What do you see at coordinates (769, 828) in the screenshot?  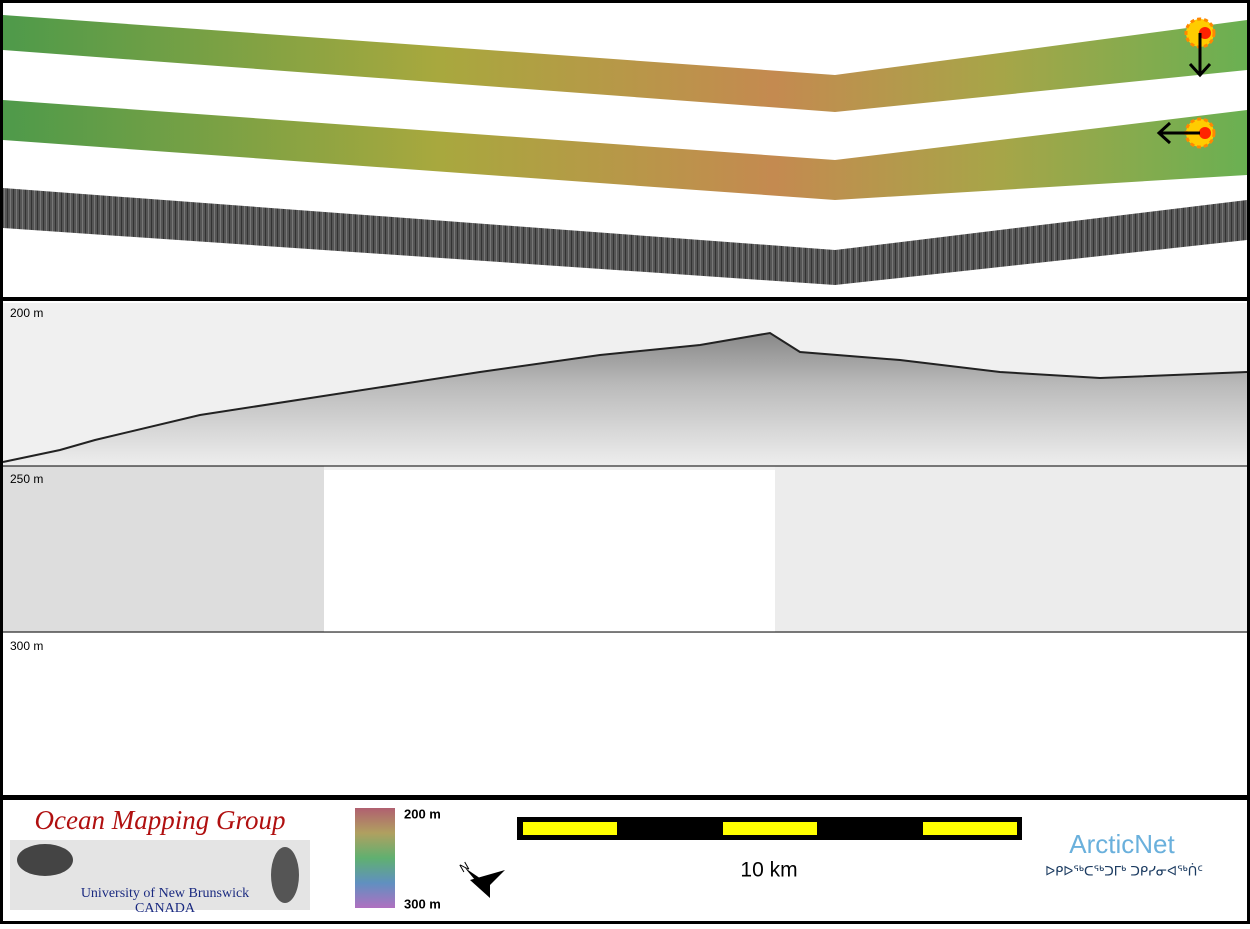 I see `scale-bar` at bounding box center [769, 828].